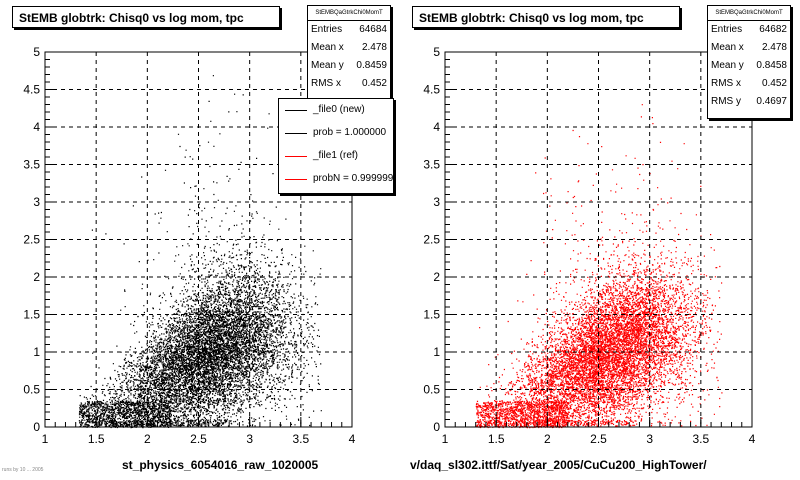 Image resolution: width=800 pixels, height=480 pixels. Describe the element at coordinates (326, 83) in the screenshot. I see `left-stats-key: RMS x` at that location.